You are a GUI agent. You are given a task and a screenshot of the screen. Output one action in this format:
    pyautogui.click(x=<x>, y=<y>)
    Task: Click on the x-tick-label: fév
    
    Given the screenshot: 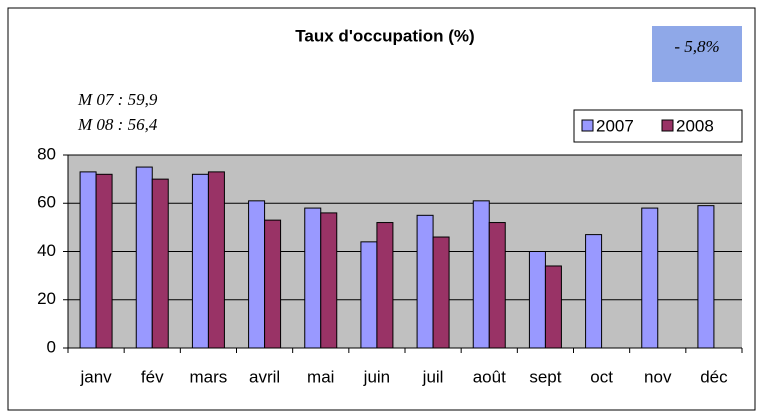 What is the action you would take?
    pyautogui.click(x=152, y=376)
    